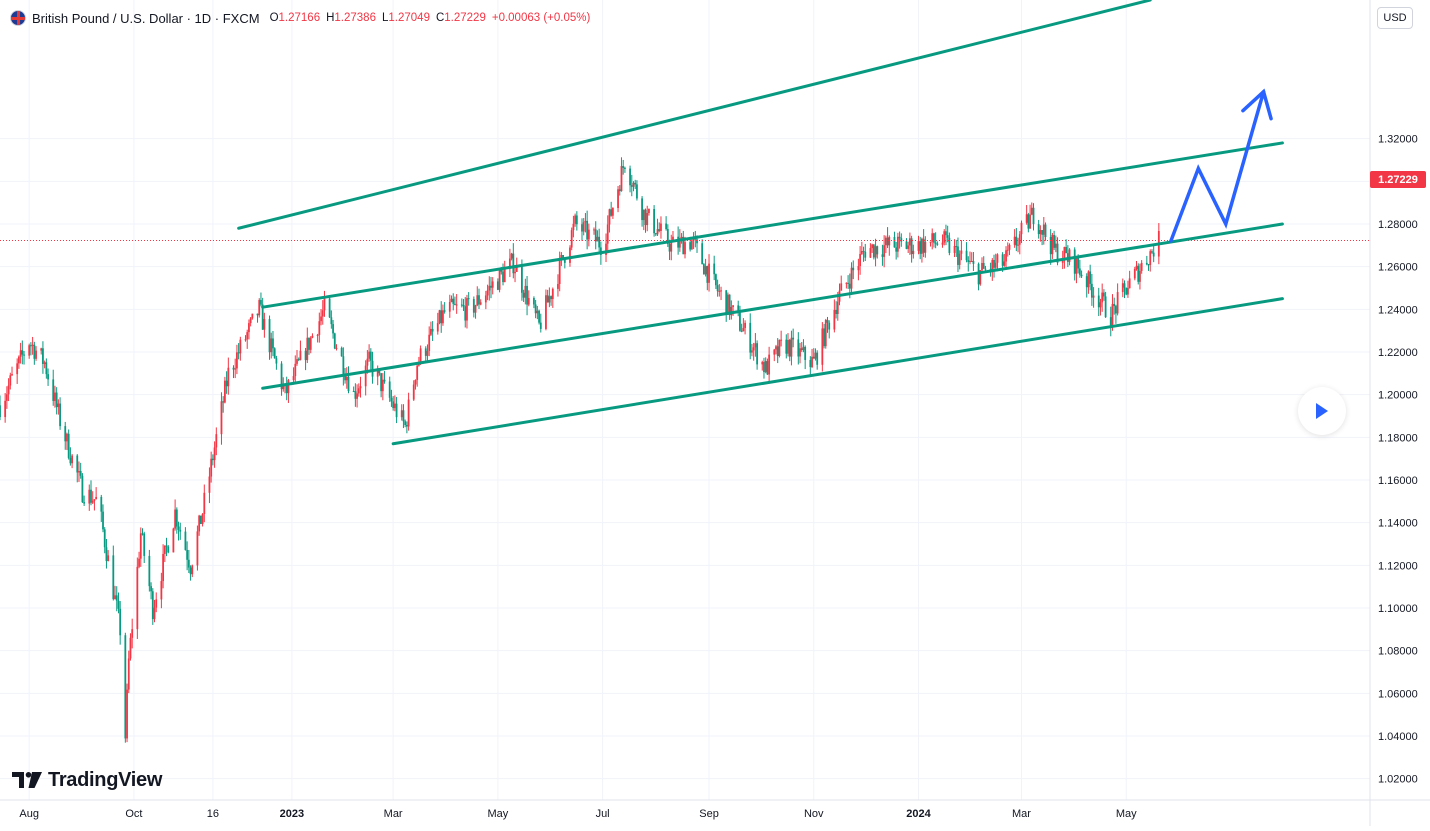 The image size is (1430, 831). What do you see at coordinates (1398, 481) in the screenshot?
I see `y-tick-label: 1.16000` at bounding box center [1398, 481].